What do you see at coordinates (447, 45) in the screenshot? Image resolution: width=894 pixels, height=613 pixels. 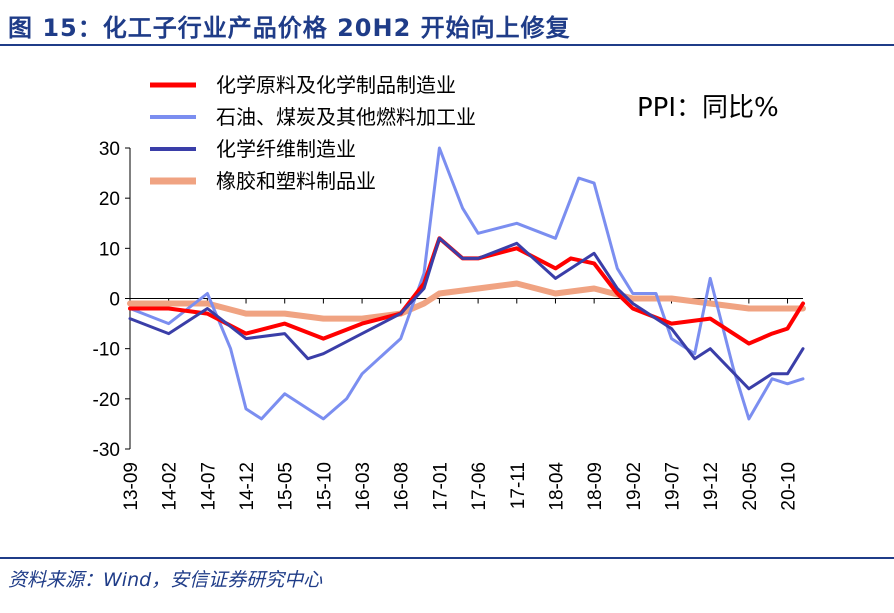 I see `title-underline` at bounding box center [447, 45].